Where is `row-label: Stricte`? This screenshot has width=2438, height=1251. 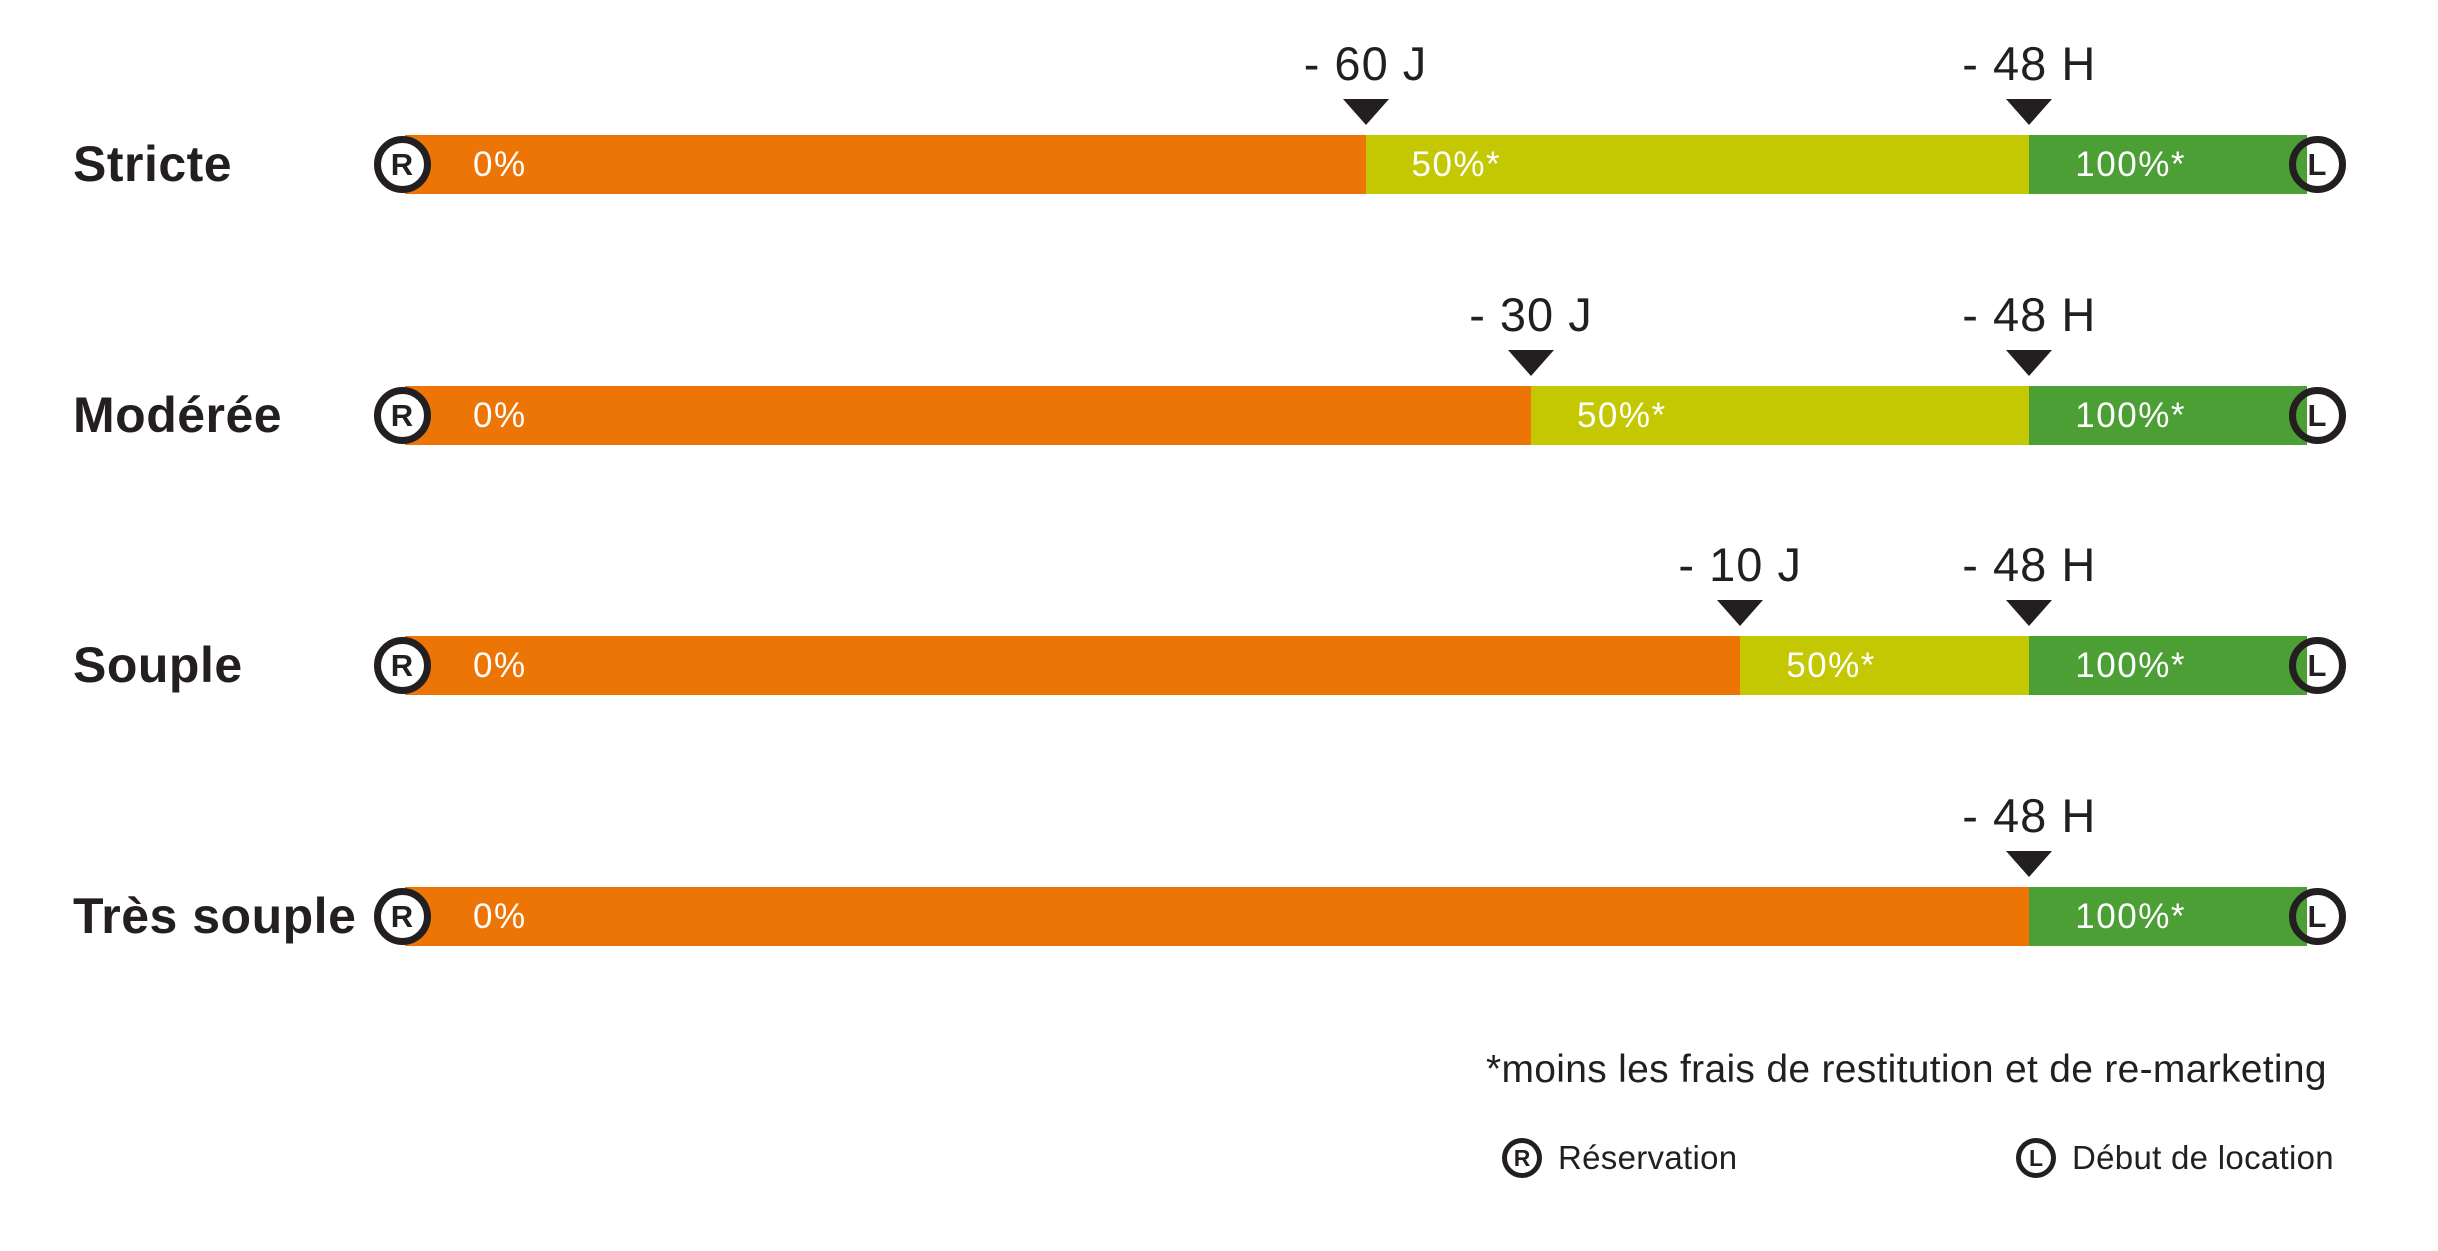
row-label: Stricte is located at coordinates (153, 164).